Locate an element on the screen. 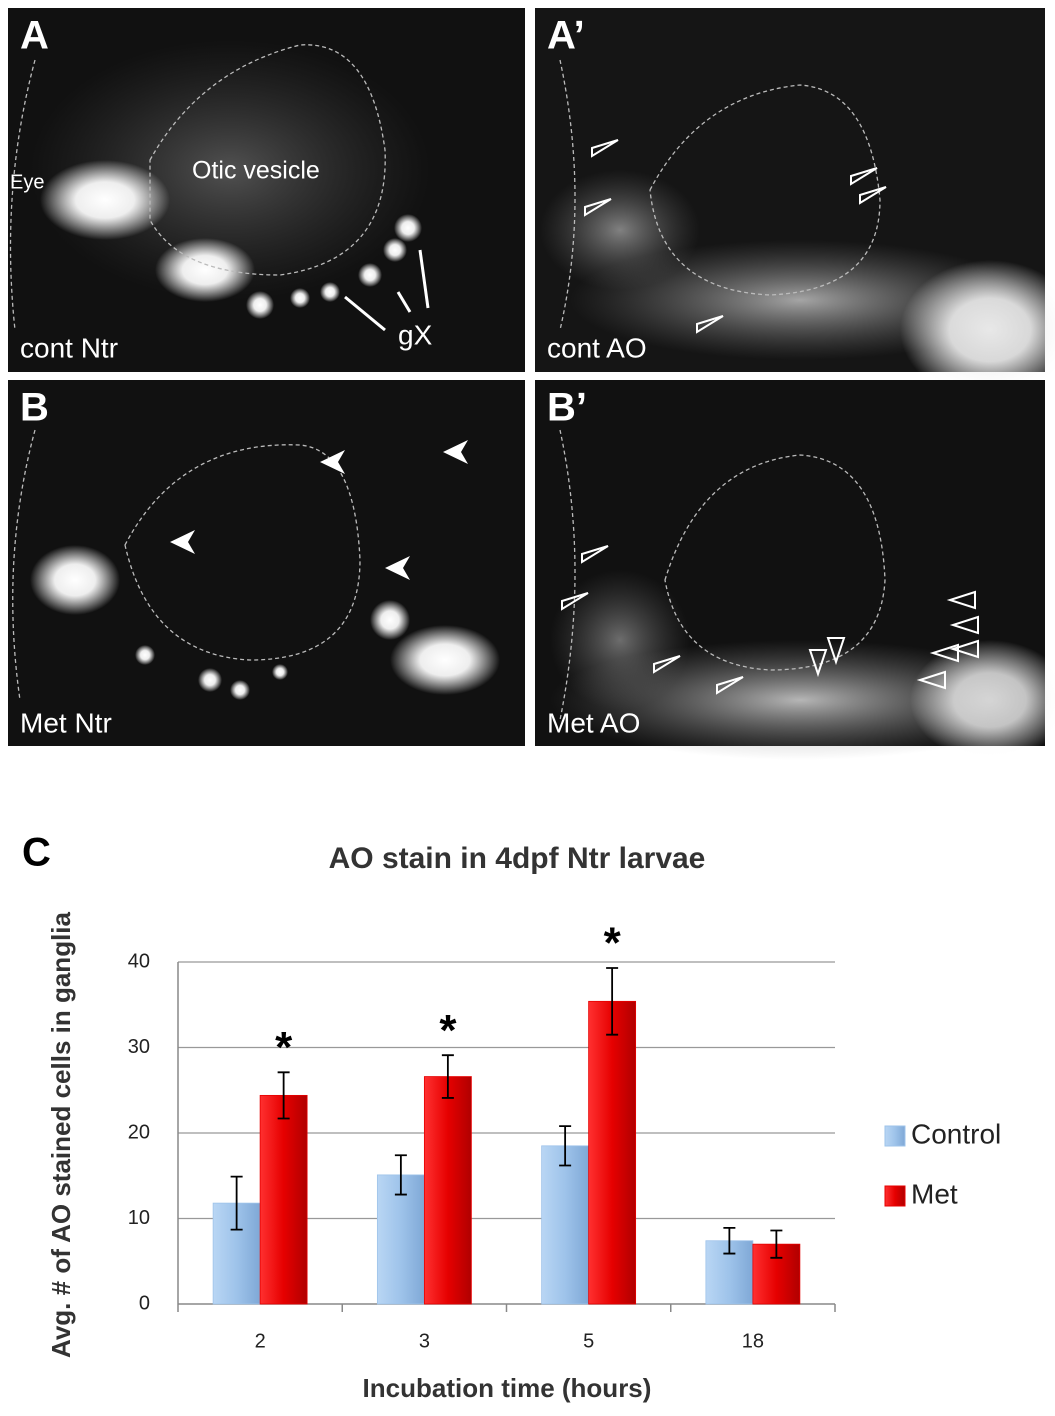  panel-caption: cont AO is located at coordinates (597, 347).